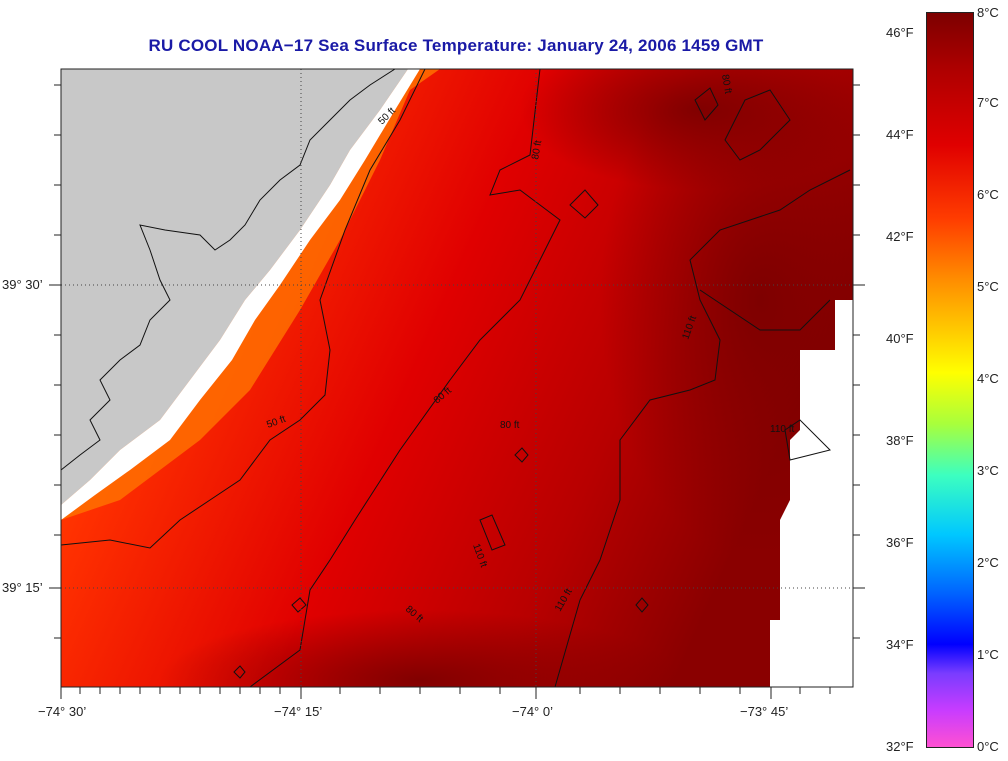 The width and height of the screenshot is (1008, 761). I want to click on colorbar-label-c: 5°C, so click(988, 286).